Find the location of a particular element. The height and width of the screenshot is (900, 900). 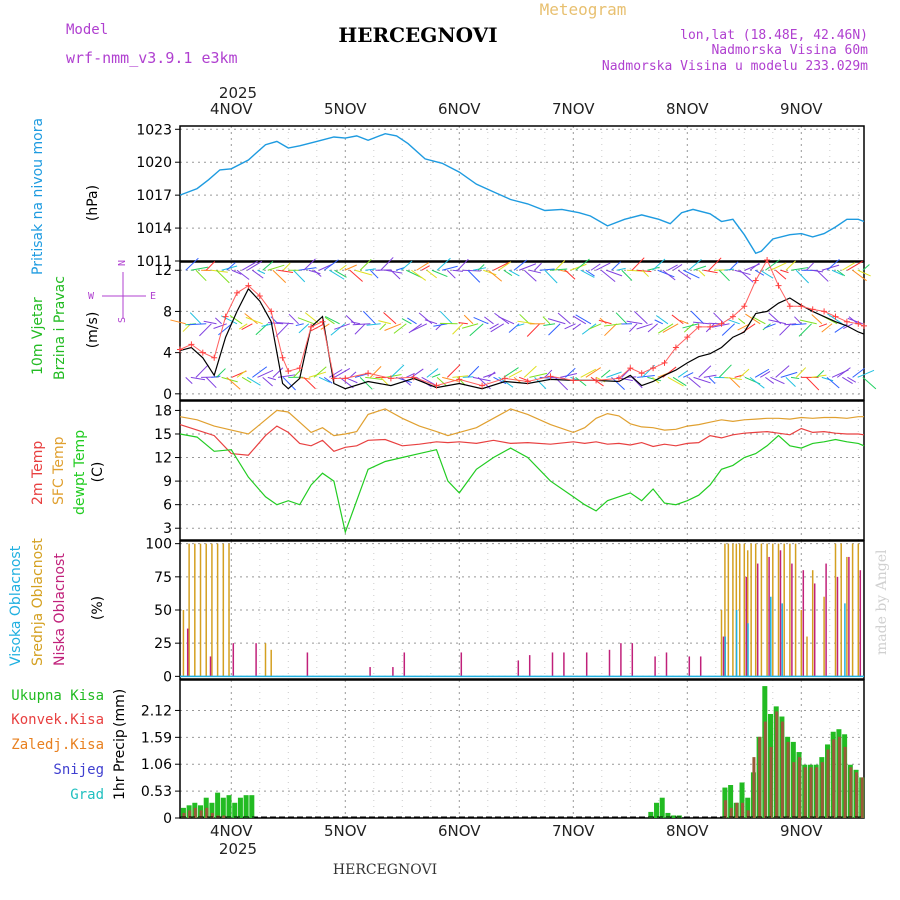

day-label-bottom: 7NOV is located at coordinates (573, 831).